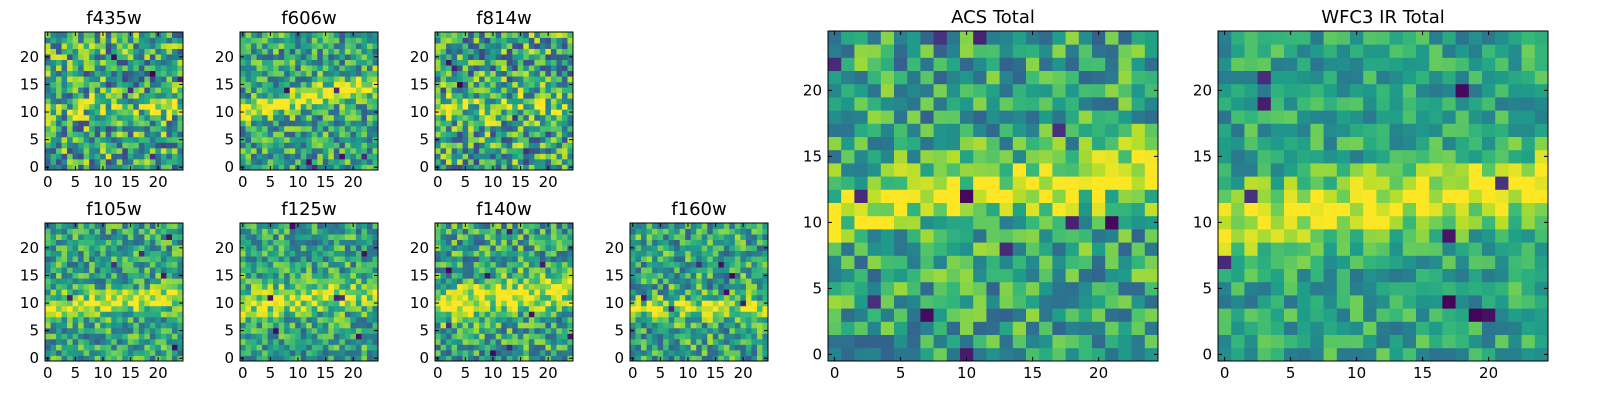 The width and height of the screenshot is (1600, 400). Describe the element at coordinates (353, 182) in the screenshot. I see `x-tick-label: 20` at that location.